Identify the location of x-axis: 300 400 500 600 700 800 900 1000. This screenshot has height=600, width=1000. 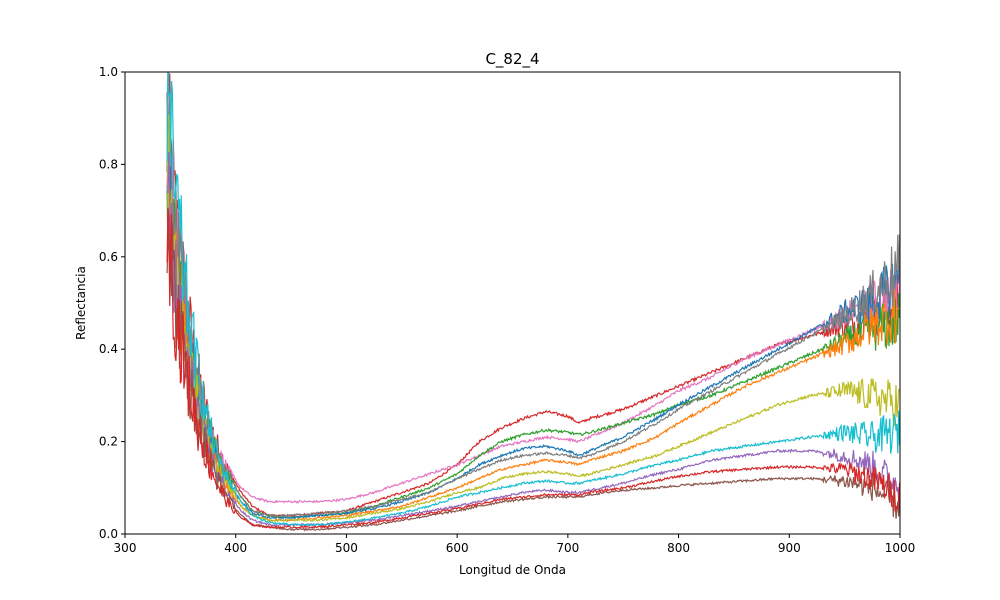
(515, 544).